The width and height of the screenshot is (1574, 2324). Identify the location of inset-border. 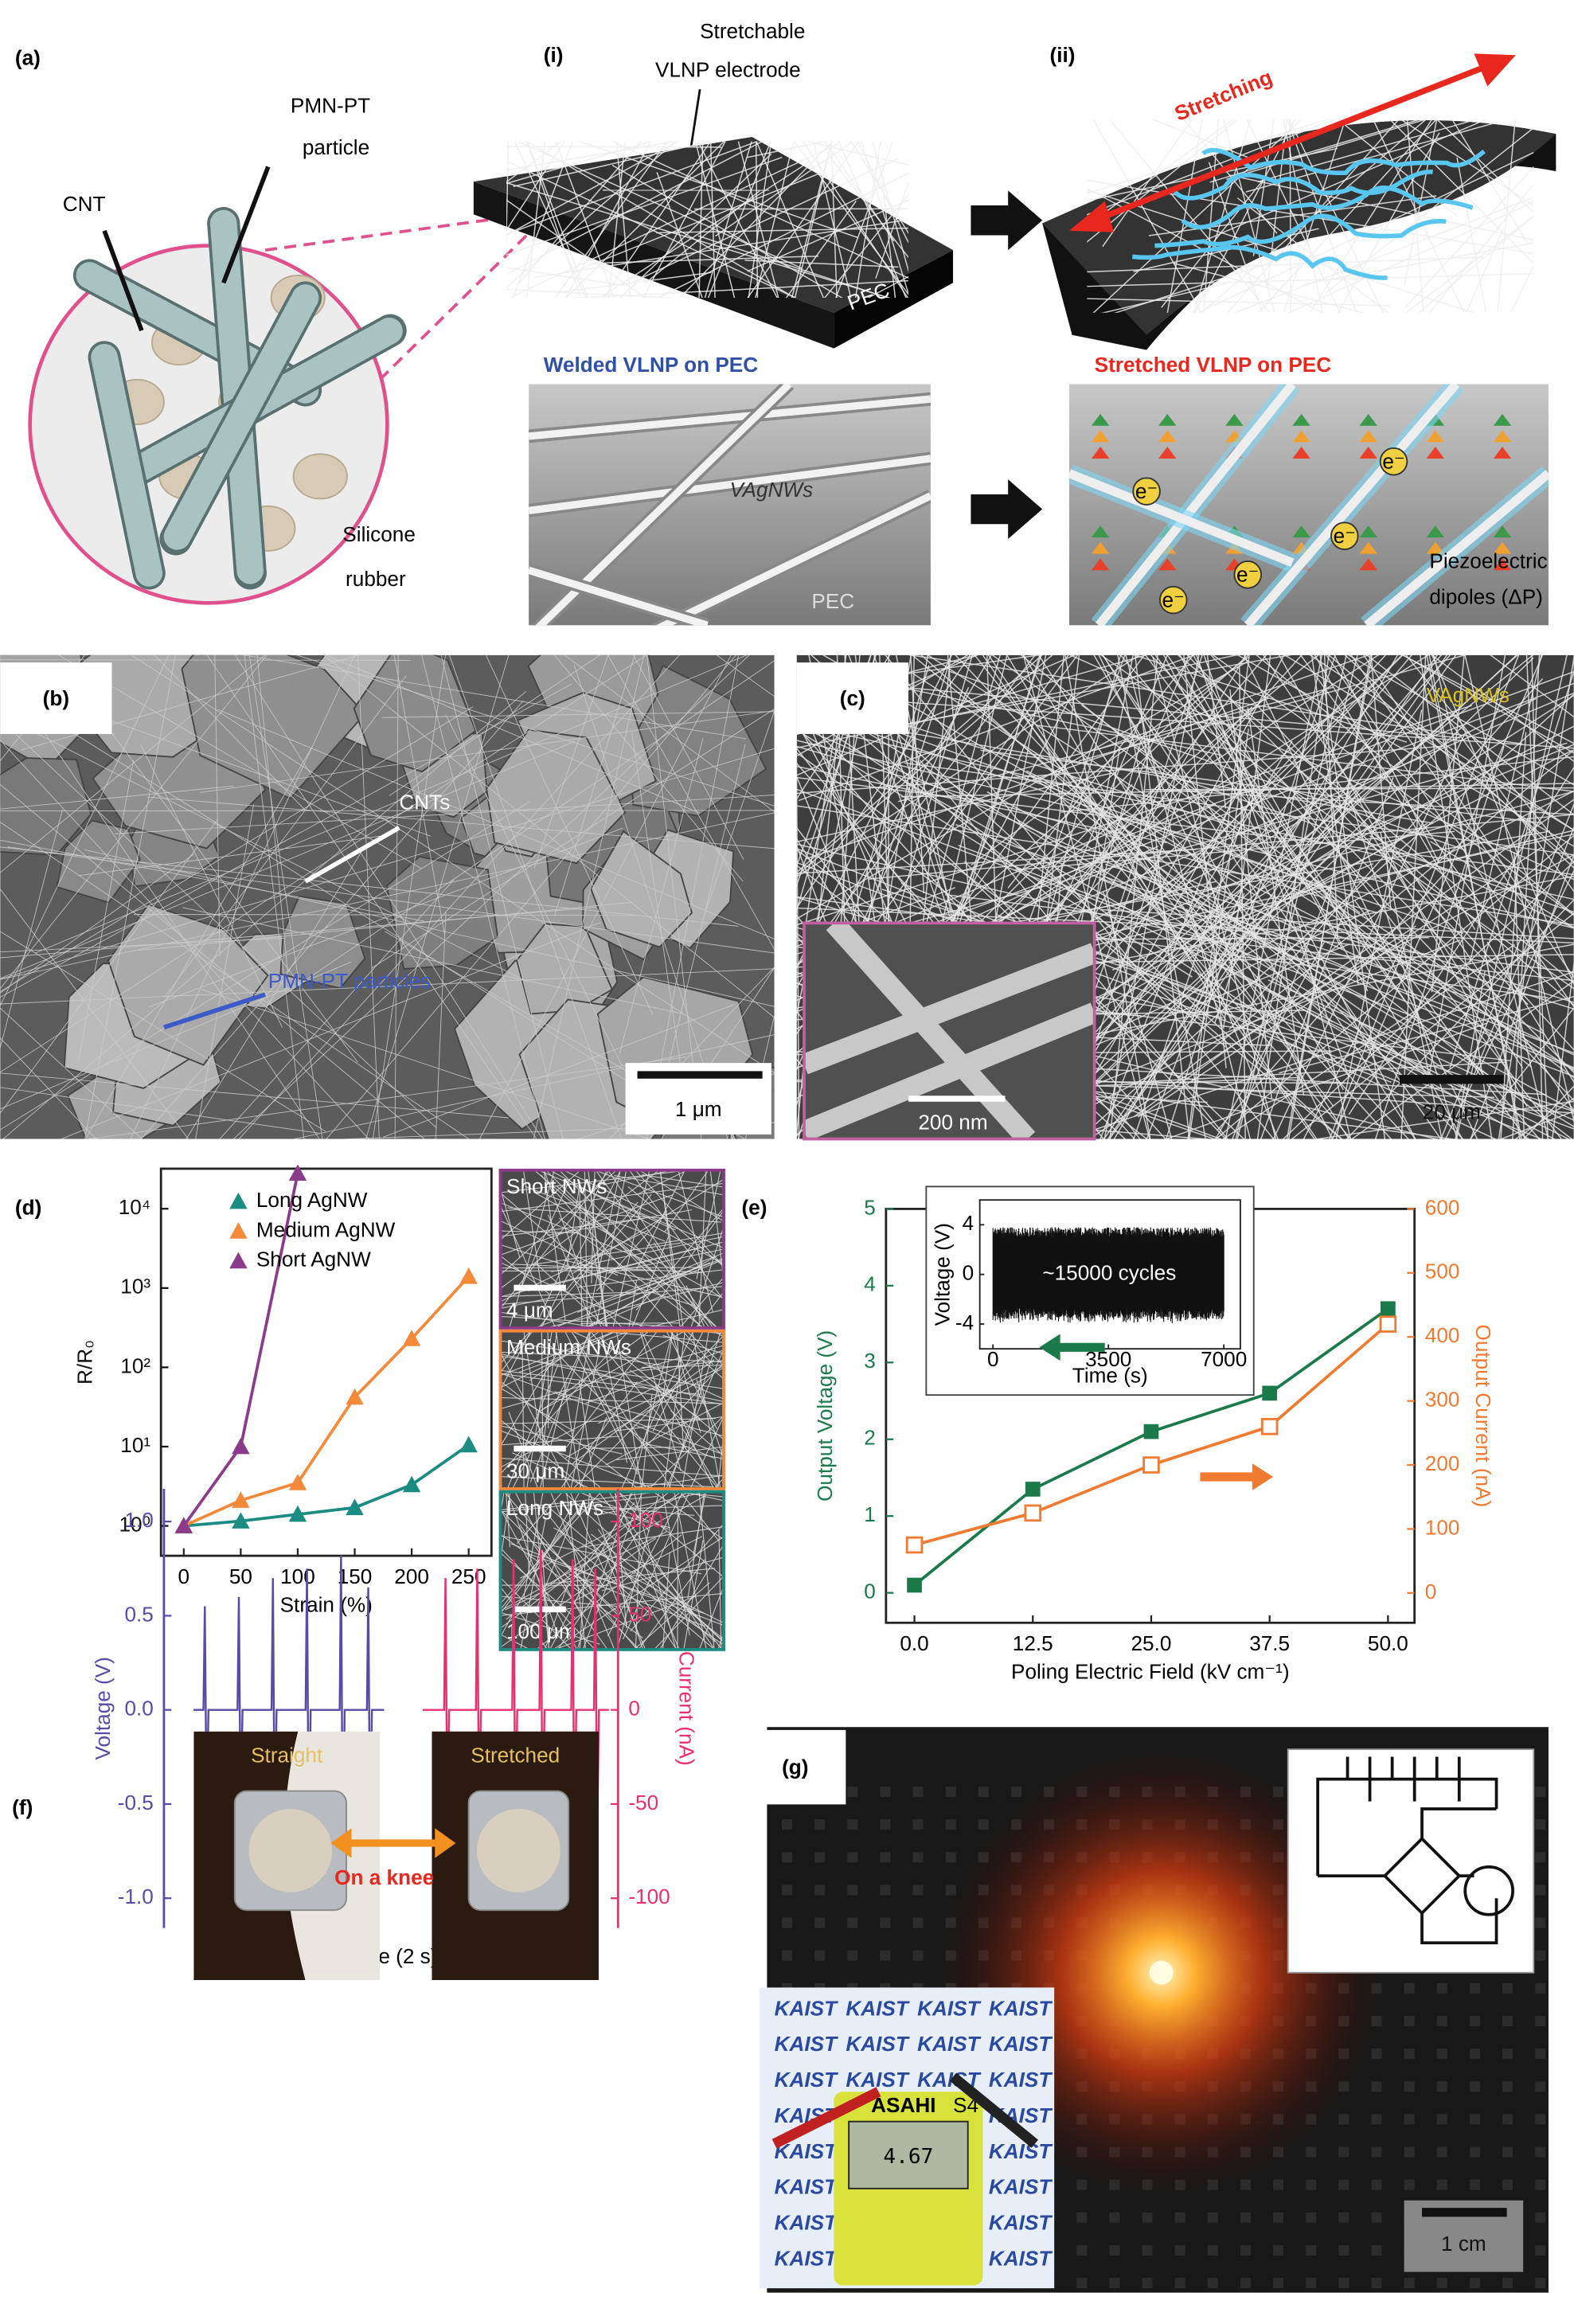
(949, 1031).